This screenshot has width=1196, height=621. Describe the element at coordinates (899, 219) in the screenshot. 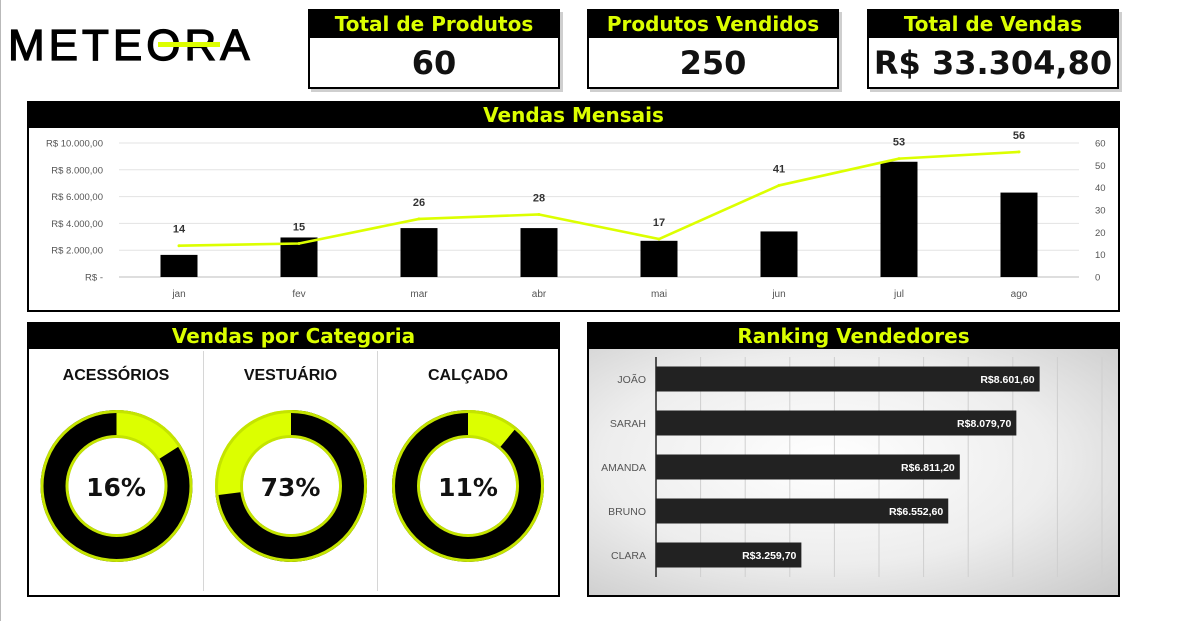

I see `bar-jul` at that location.